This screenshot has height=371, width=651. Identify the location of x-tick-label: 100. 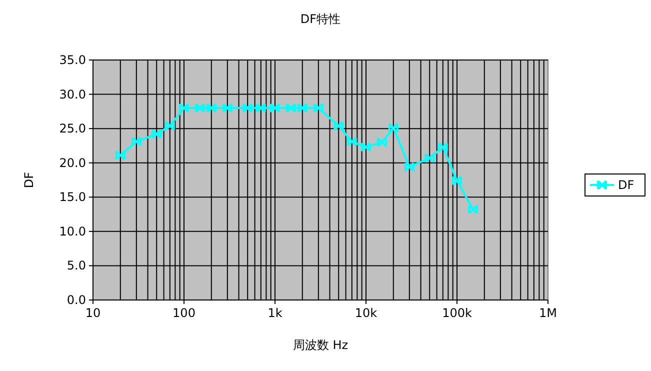
(184, 313).